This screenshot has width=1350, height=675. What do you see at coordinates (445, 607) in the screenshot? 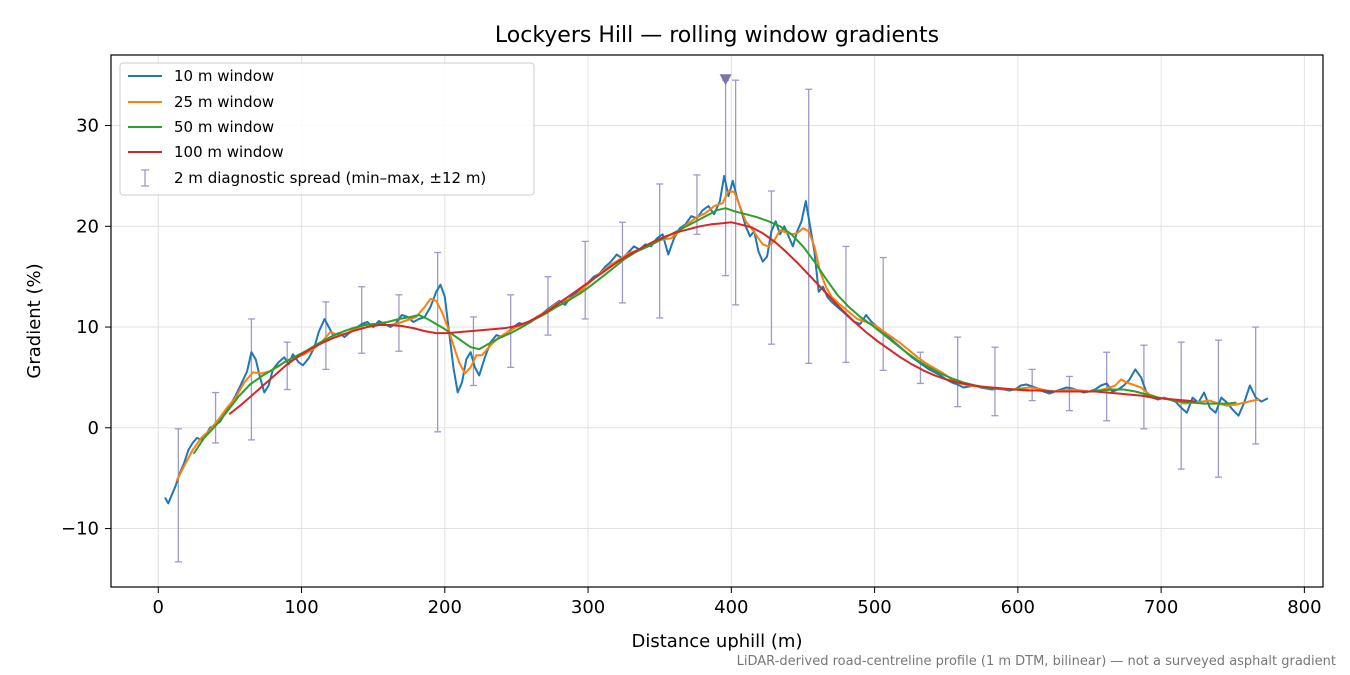
I see `x-tick-label: 200` at bounding box center [445, 607].